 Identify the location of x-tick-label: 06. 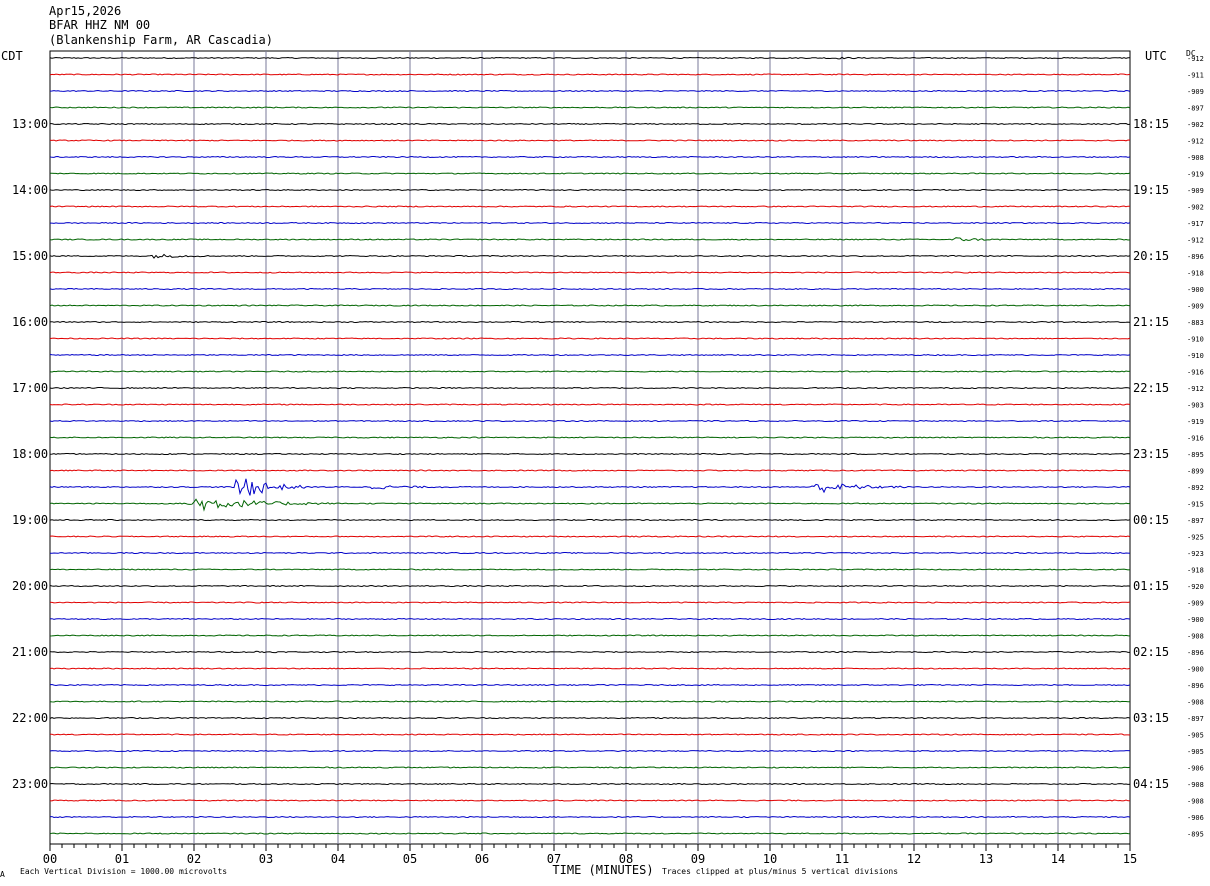
(482, 859).